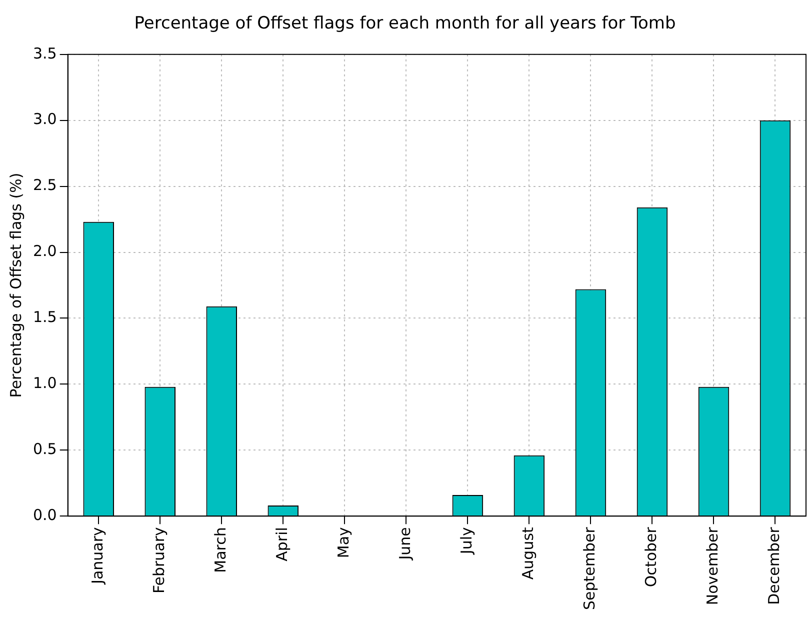  What do you see at coordinates (343, 542) in the screenshot?
I see `x-tick-label: May` at bounding box center [343, 542].